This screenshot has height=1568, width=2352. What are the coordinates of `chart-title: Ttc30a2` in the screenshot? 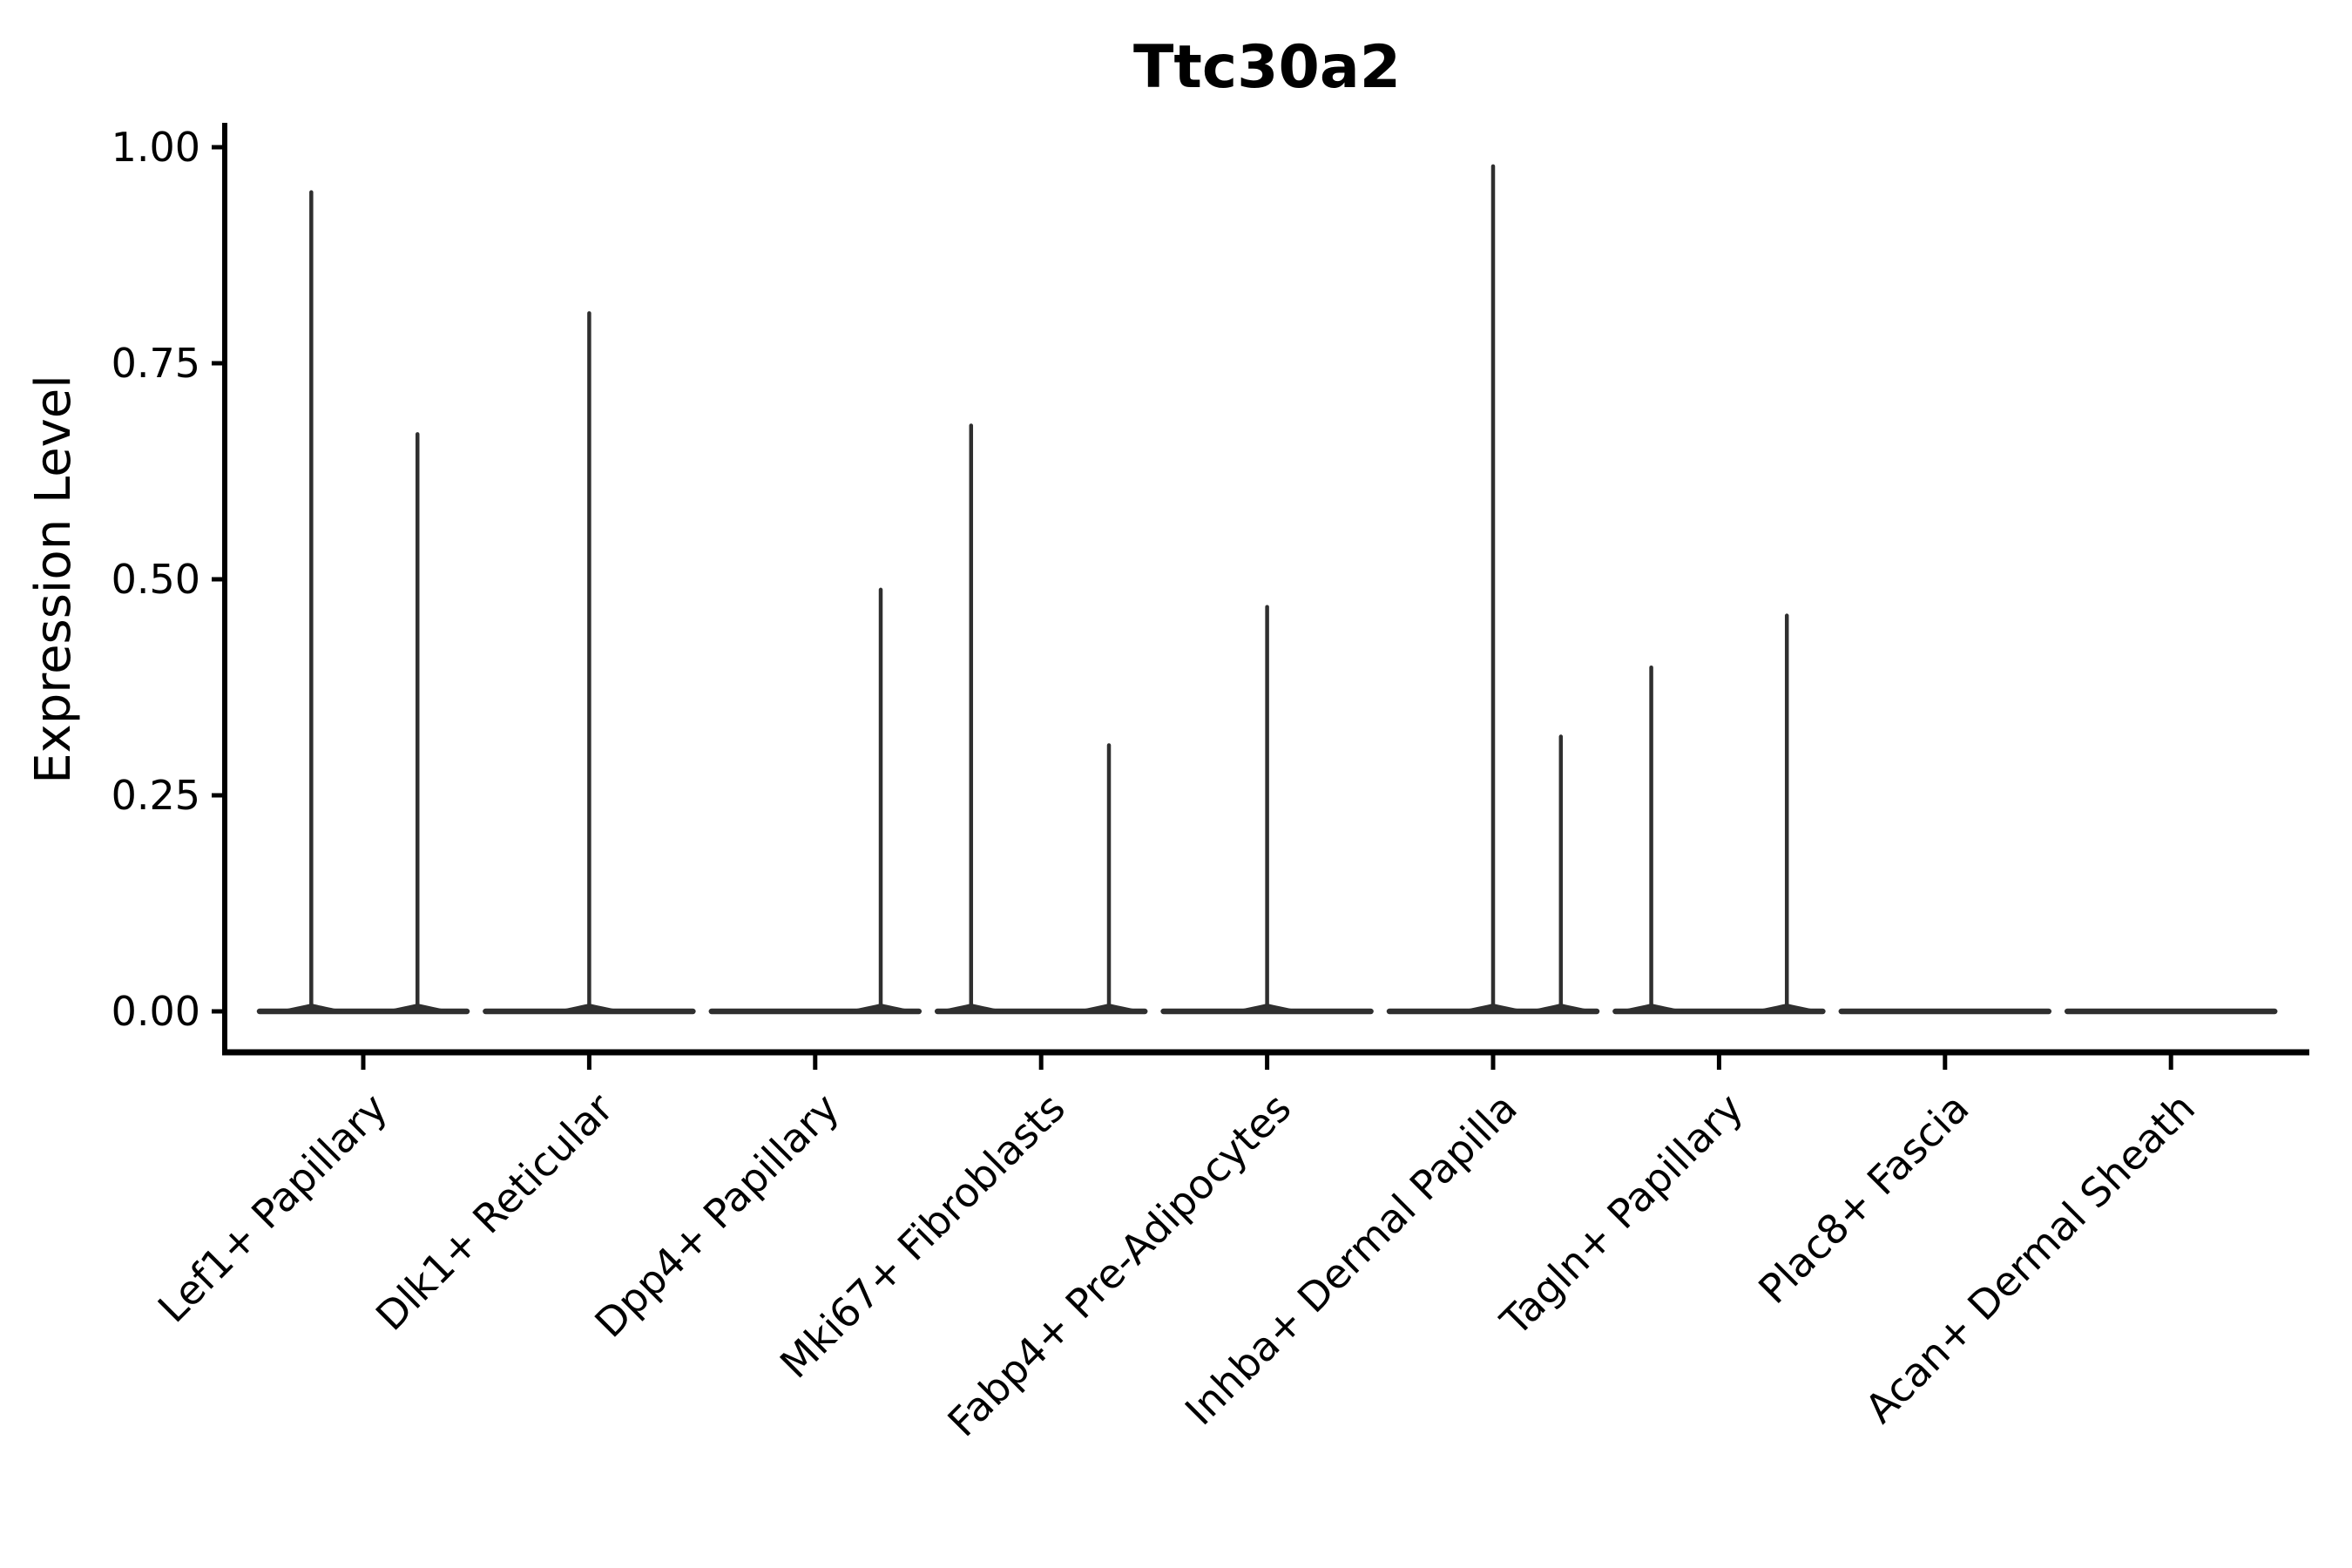 It's located at (1267, 67).